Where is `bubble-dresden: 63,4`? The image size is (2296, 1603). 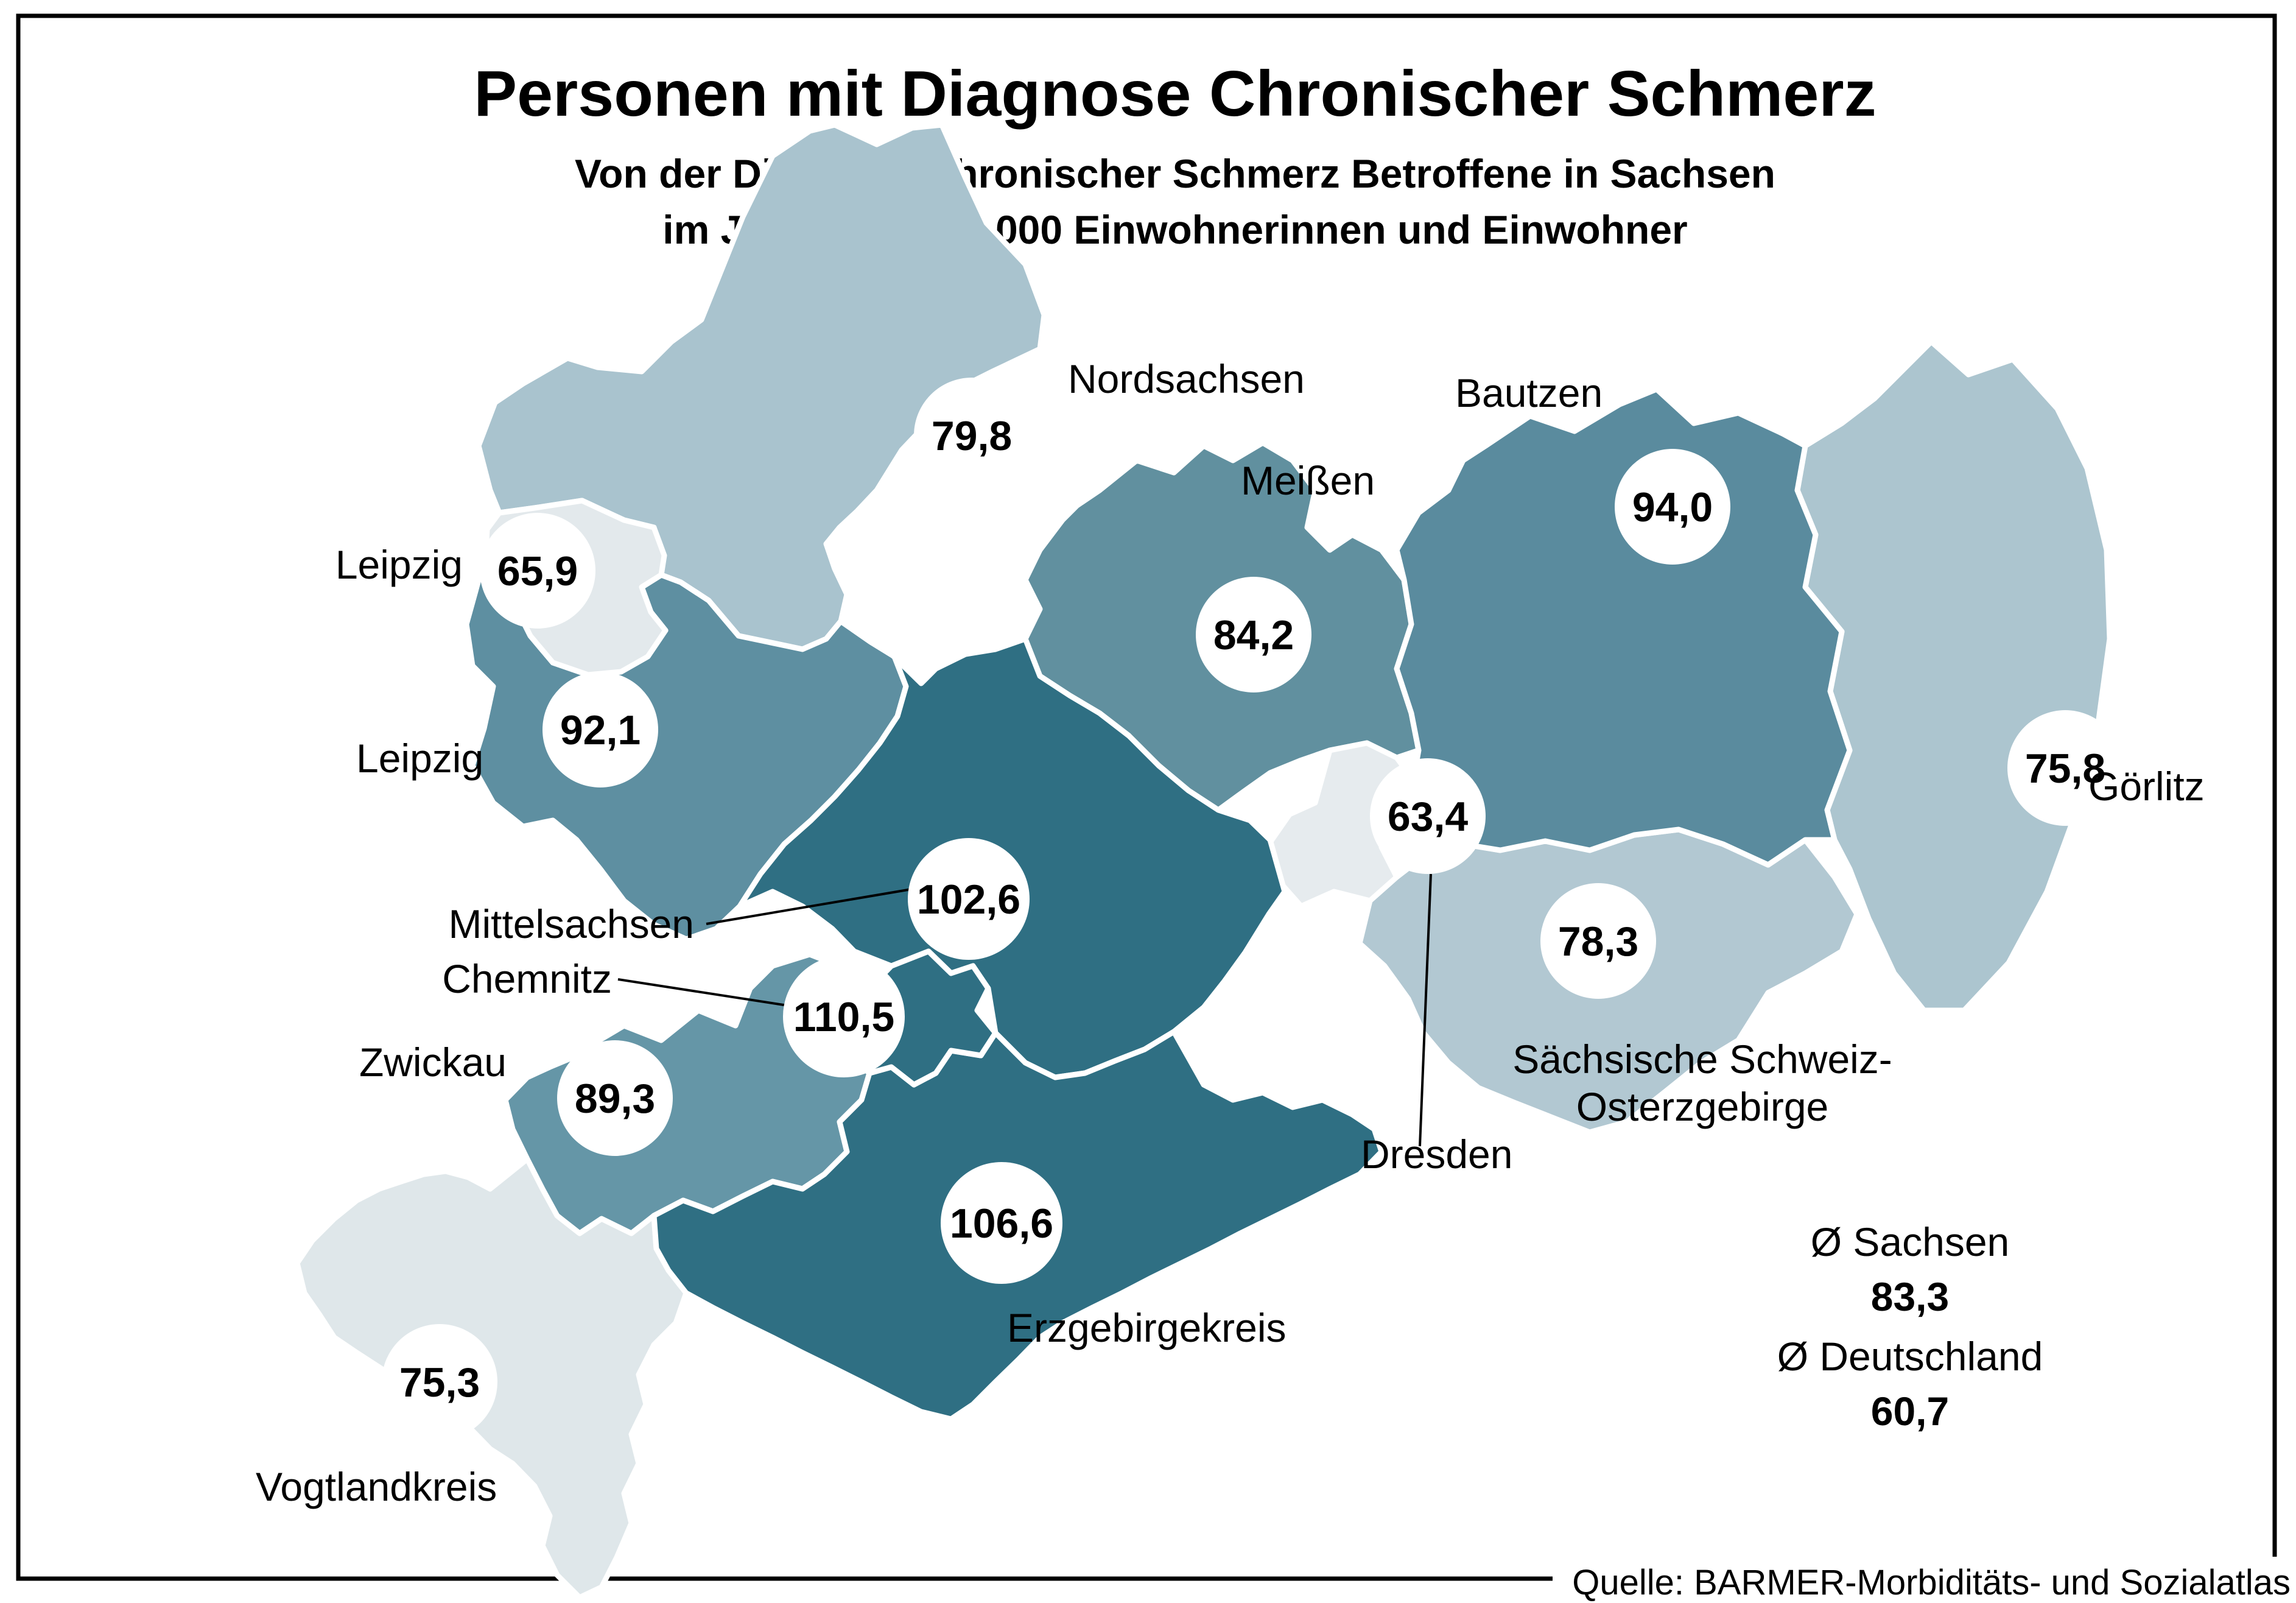 bubble-dresden: 63,4 is located at coordinates (1428, 816).